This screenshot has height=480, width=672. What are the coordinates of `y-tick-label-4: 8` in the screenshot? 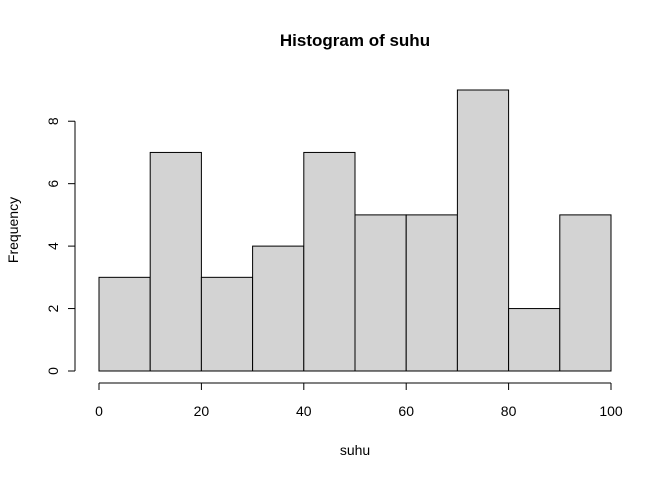 It's located at (53, 121).